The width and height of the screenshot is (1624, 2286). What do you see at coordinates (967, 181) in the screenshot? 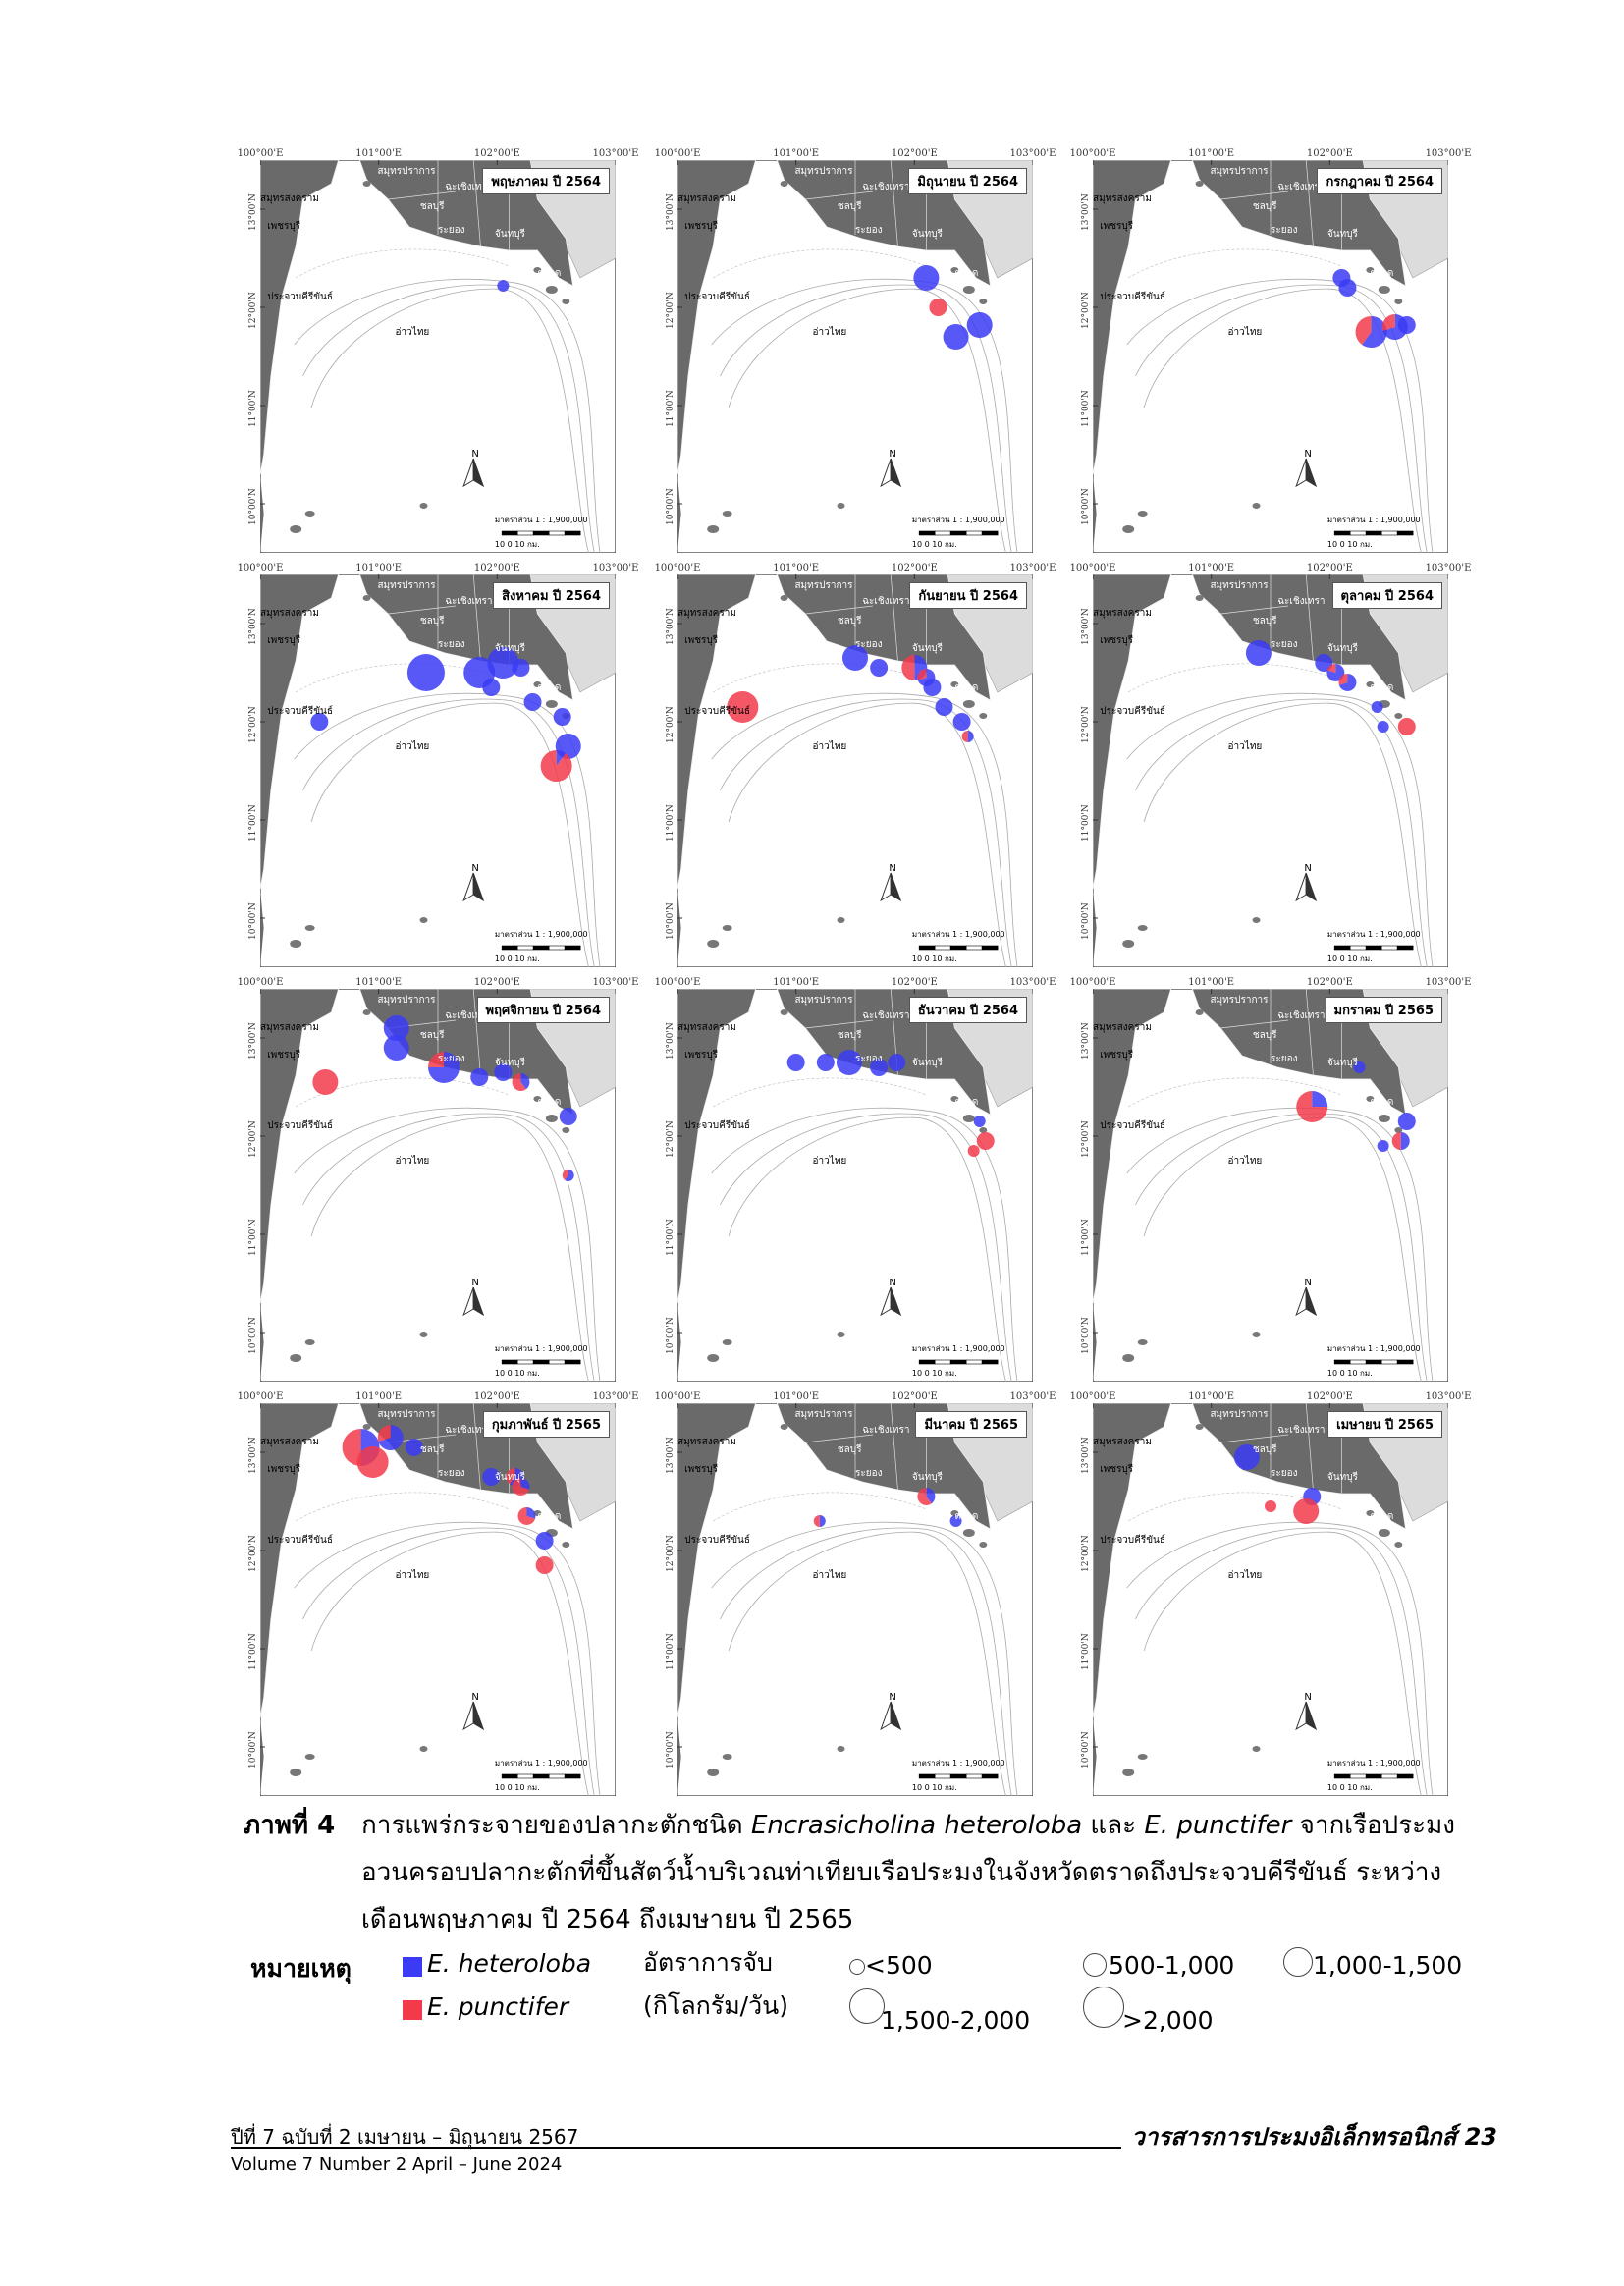
I see `month-label: มิถุนายน ปี 2564` at bounding box center [967, 181].